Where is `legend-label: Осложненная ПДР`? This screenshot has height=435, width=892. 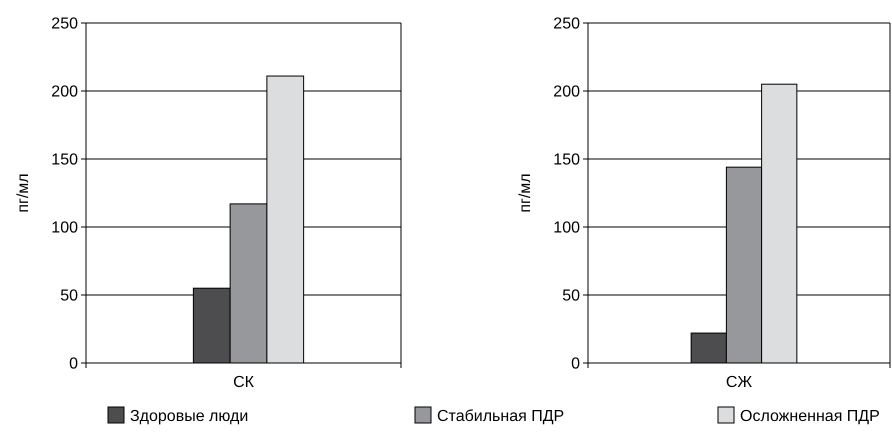 legend-label: Осложненная ПДР is located at coordinates (810, 416).